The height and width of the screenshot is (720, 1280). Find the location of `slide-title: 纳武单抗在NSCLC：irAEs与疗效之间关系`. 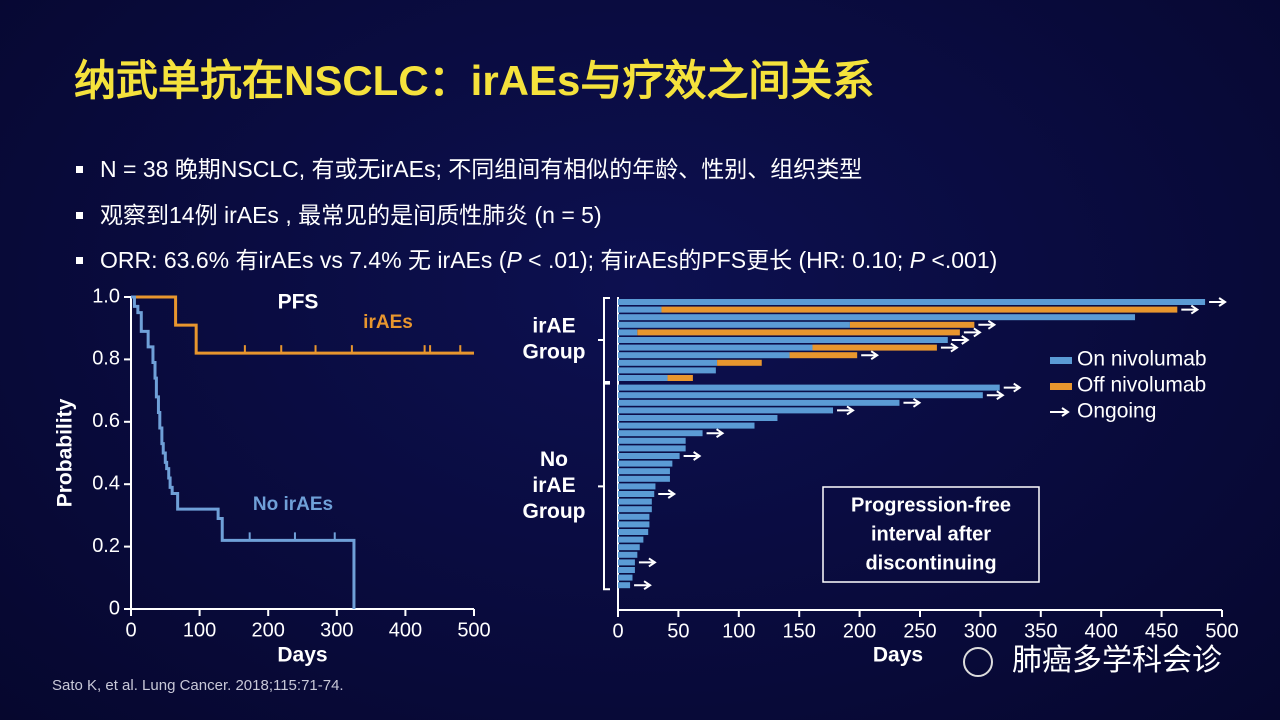

slide-title: 纳武单抗在NSCLC：irAEs与疗效之间关系 is located at coordinates (474, 80).